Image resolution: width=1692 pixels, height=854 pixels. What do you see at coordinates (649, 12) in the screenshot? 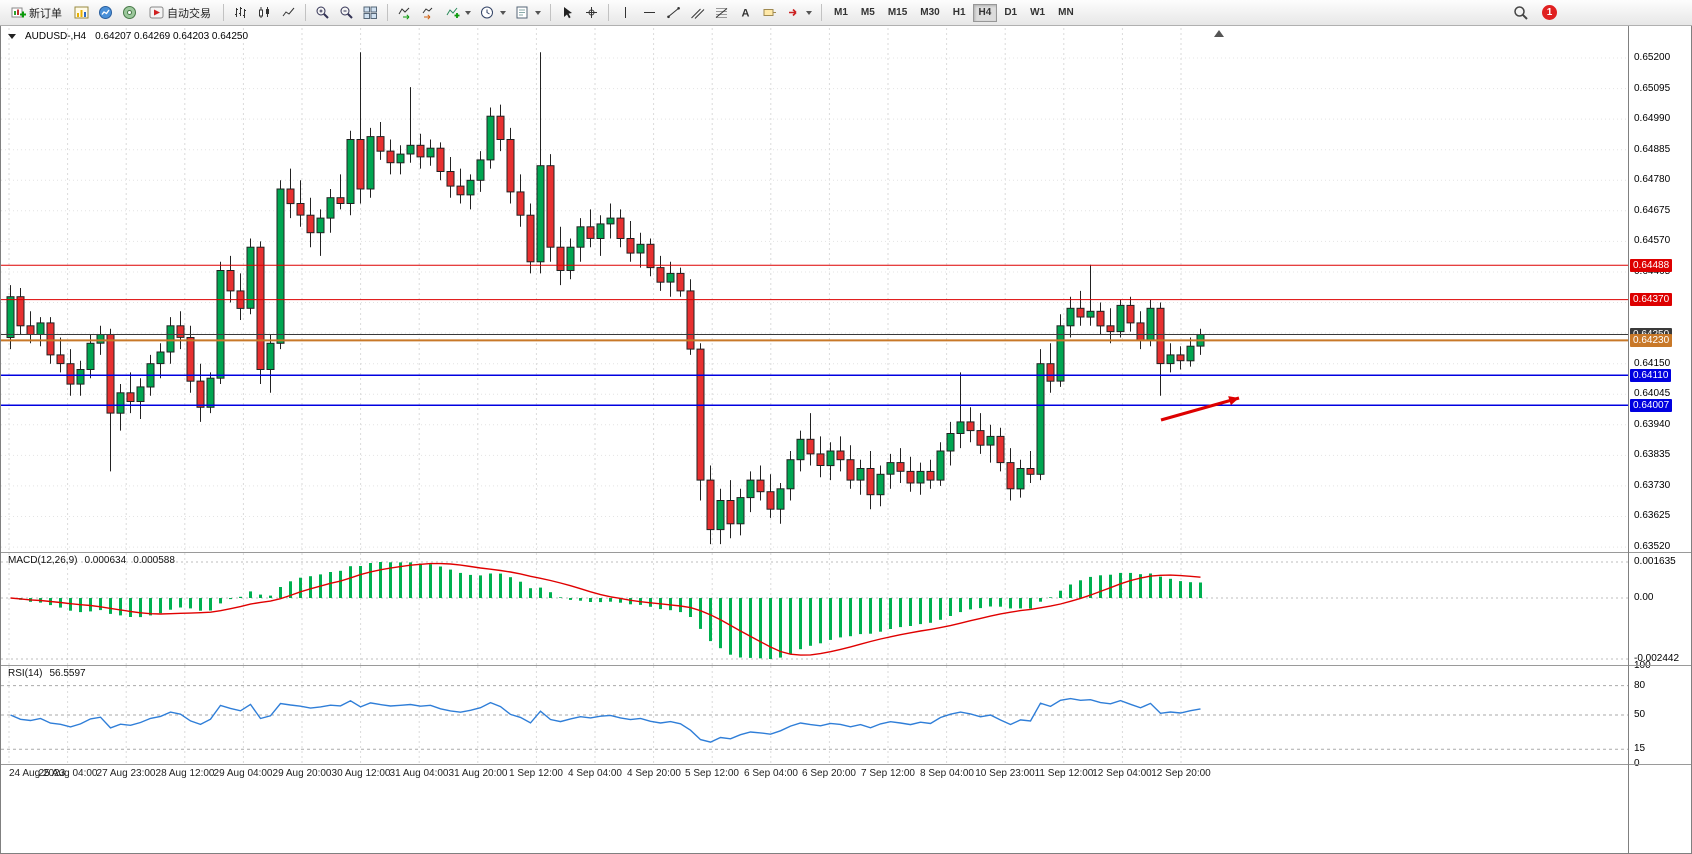
I see `horizontal-line-tool-button` at bounding box center [649, 12].